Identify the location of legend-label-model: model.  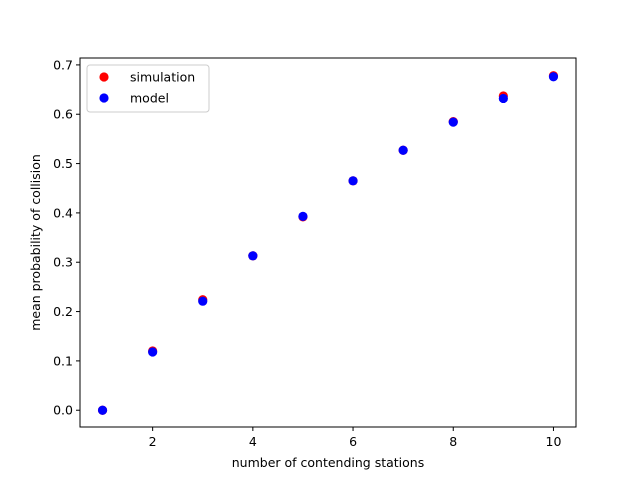
(149, 98).